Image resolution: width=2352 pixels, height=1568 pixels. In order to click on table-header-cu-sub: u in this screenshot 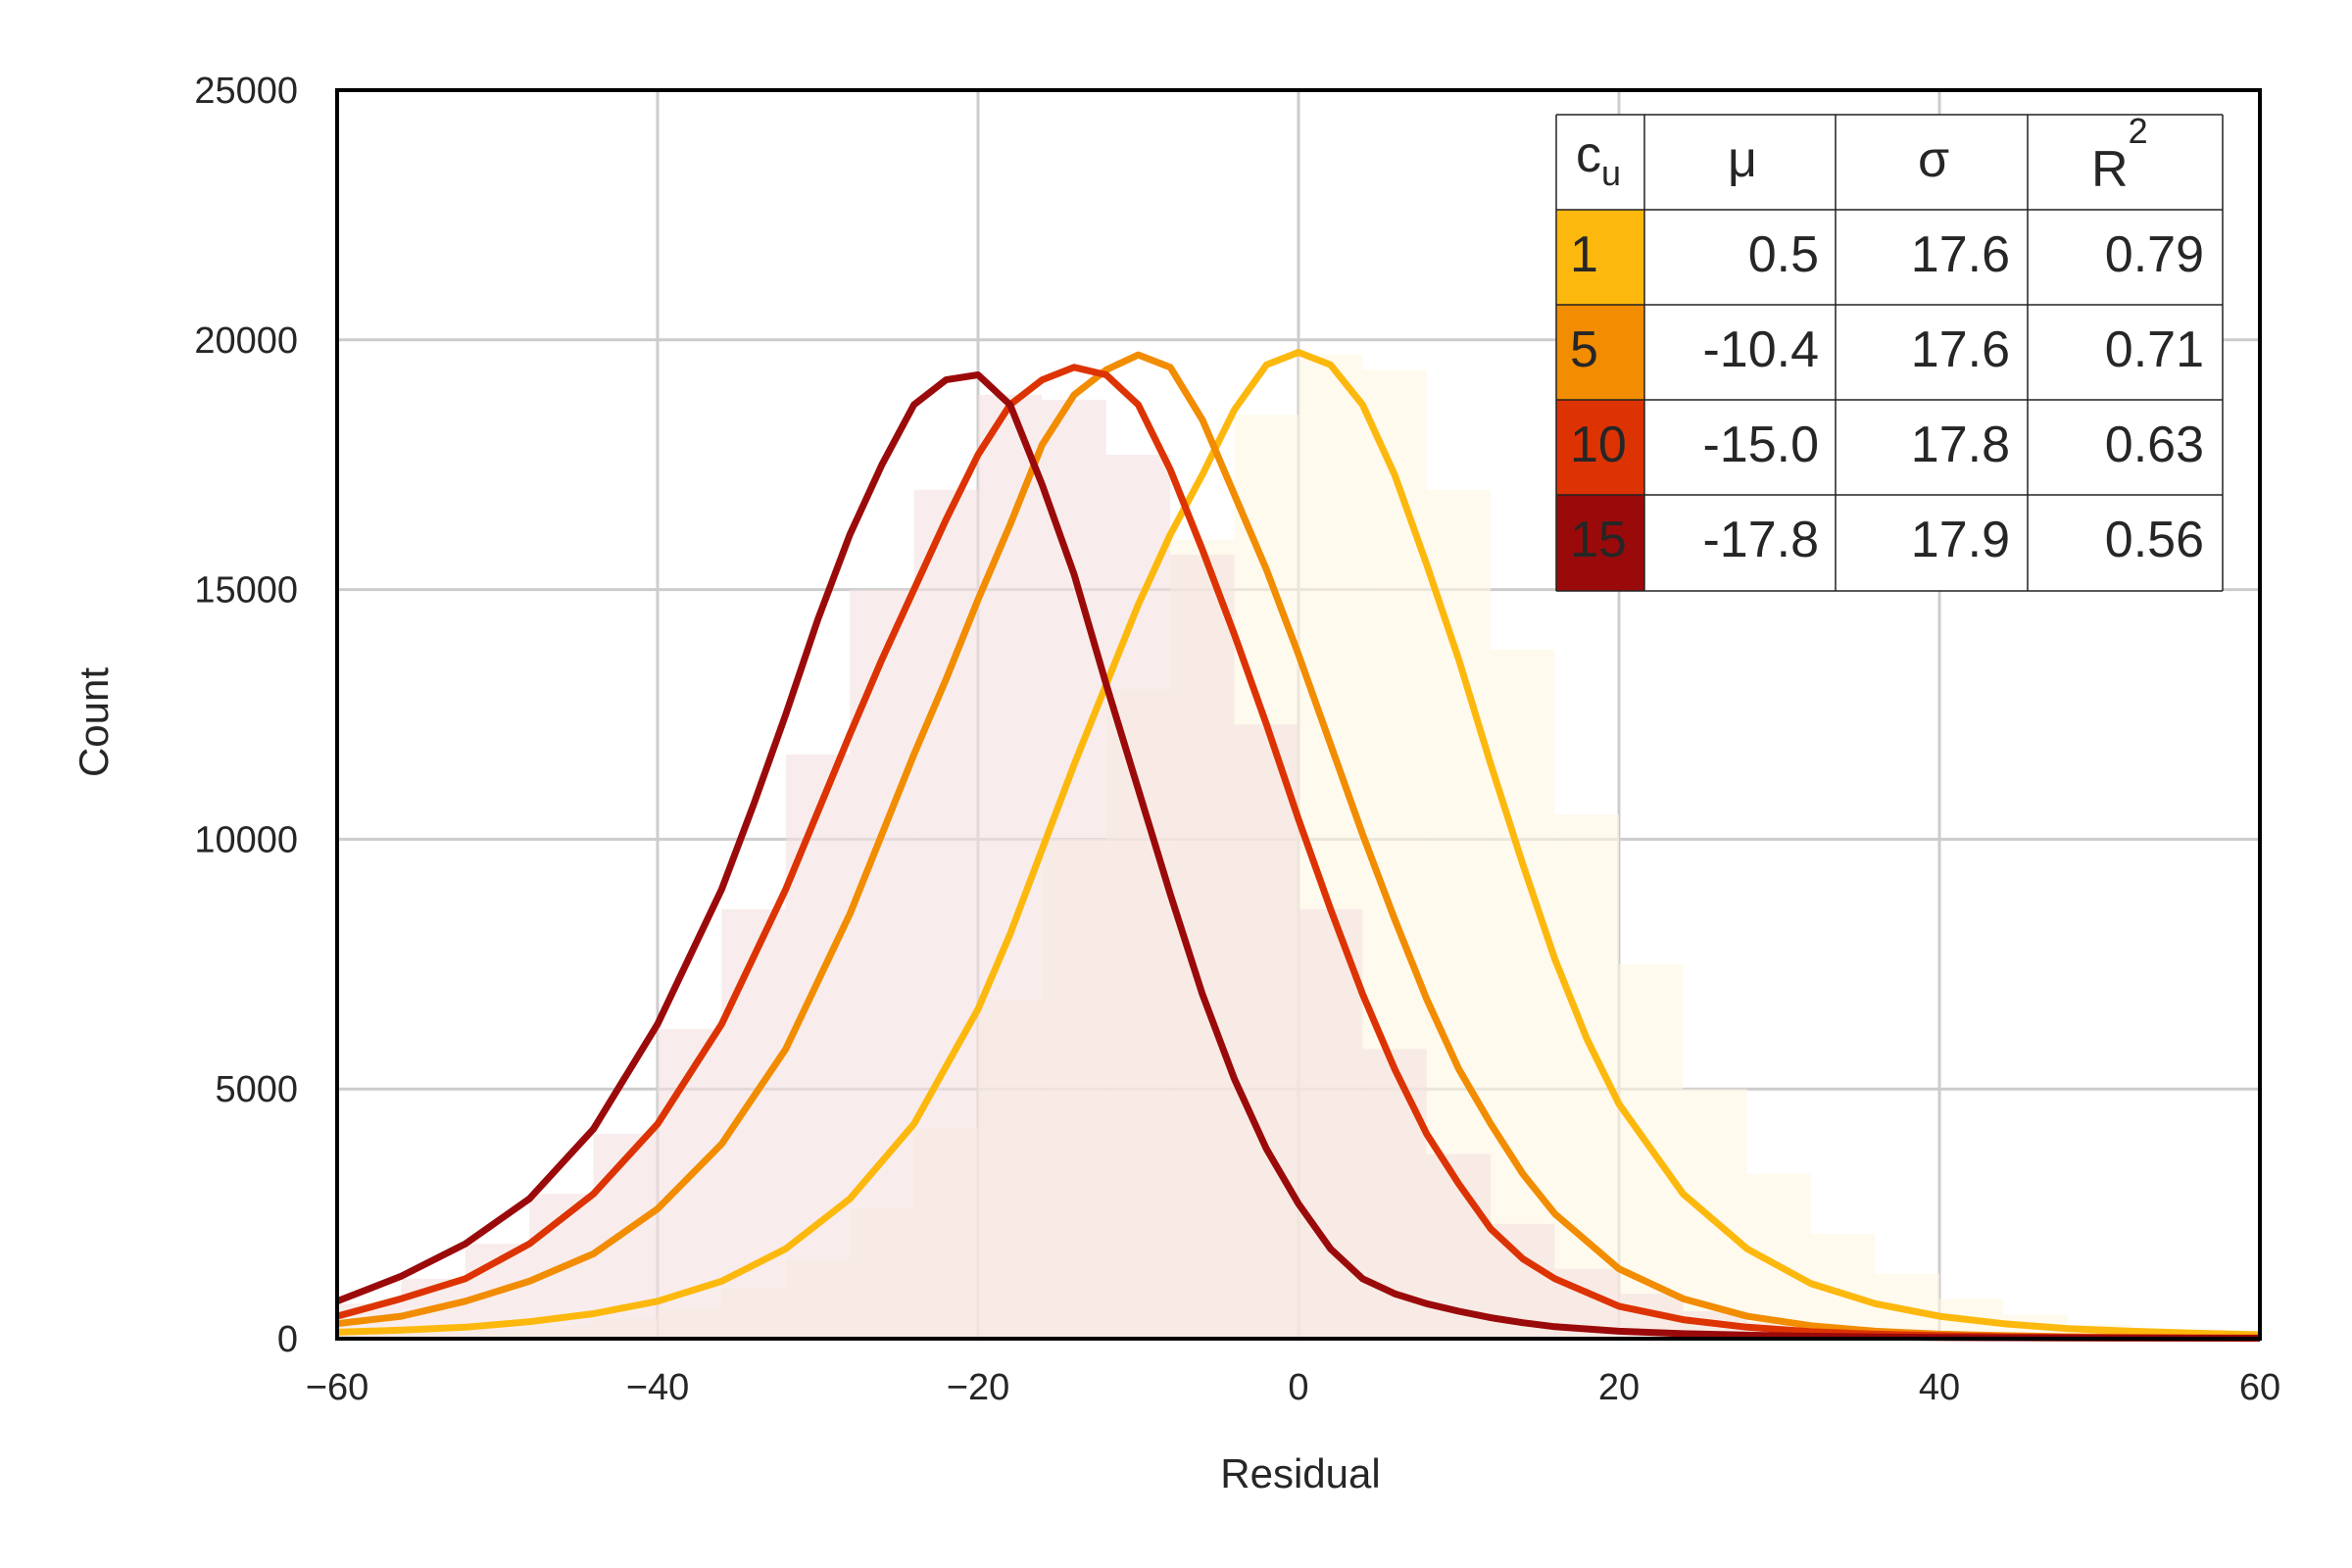, I will do `click(1611, 173)`.